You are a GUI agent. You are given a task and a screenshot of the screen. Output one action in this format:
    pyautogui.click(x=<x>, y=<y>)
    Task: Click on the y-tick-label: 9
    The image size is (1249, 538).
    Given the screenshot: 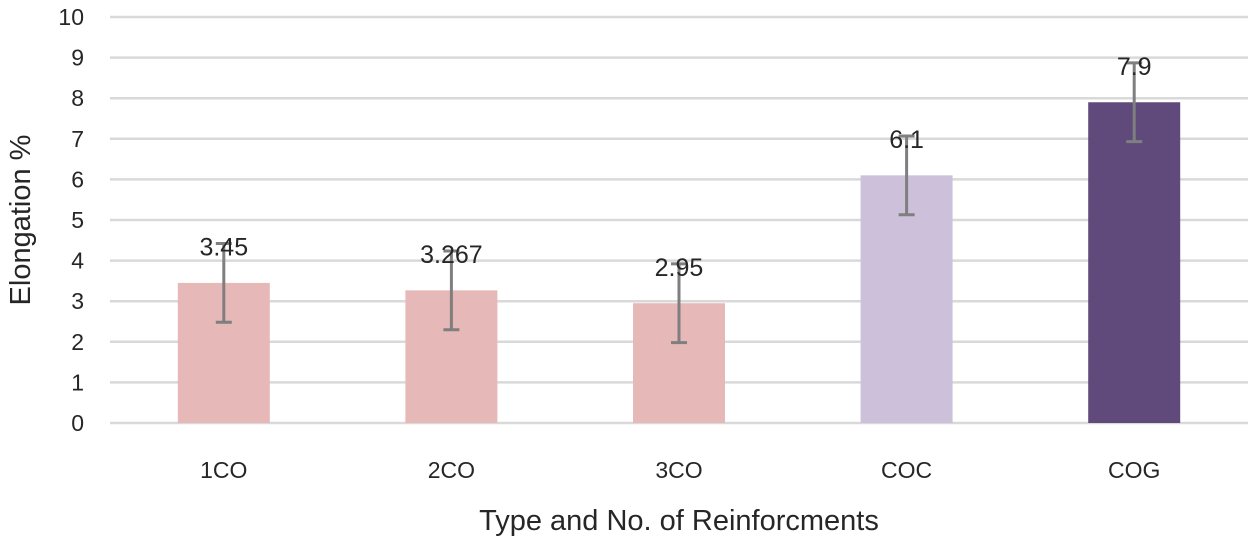 What is the action you would take?
    pyautogui.click(x=77, y=58)
    